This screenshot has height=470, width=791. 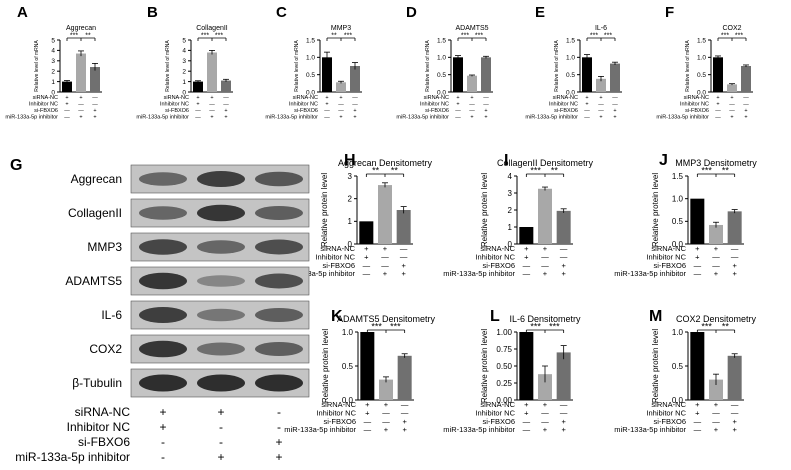 I want to click on y-tick-label: 0, so click(x=510, y=244).